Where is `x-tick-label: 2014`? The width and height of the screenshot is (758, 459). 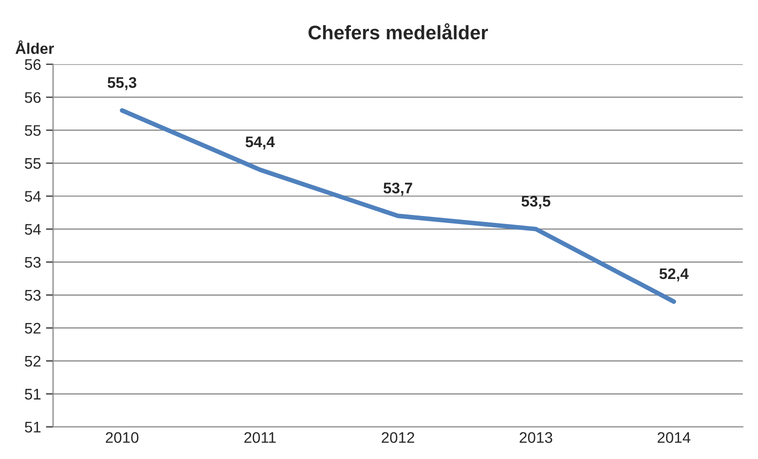
x-tick-label: 2014 is located at coordinates (674, 437).